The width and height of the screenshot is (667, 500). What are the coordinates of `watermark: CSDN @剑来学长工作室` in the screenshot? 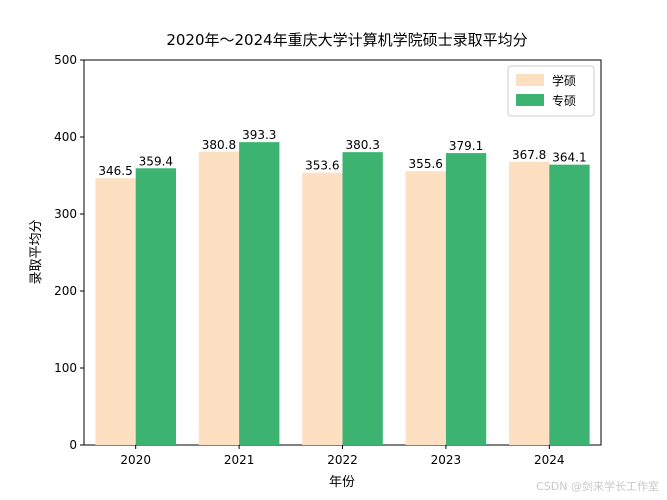 It's located at (597, 486).